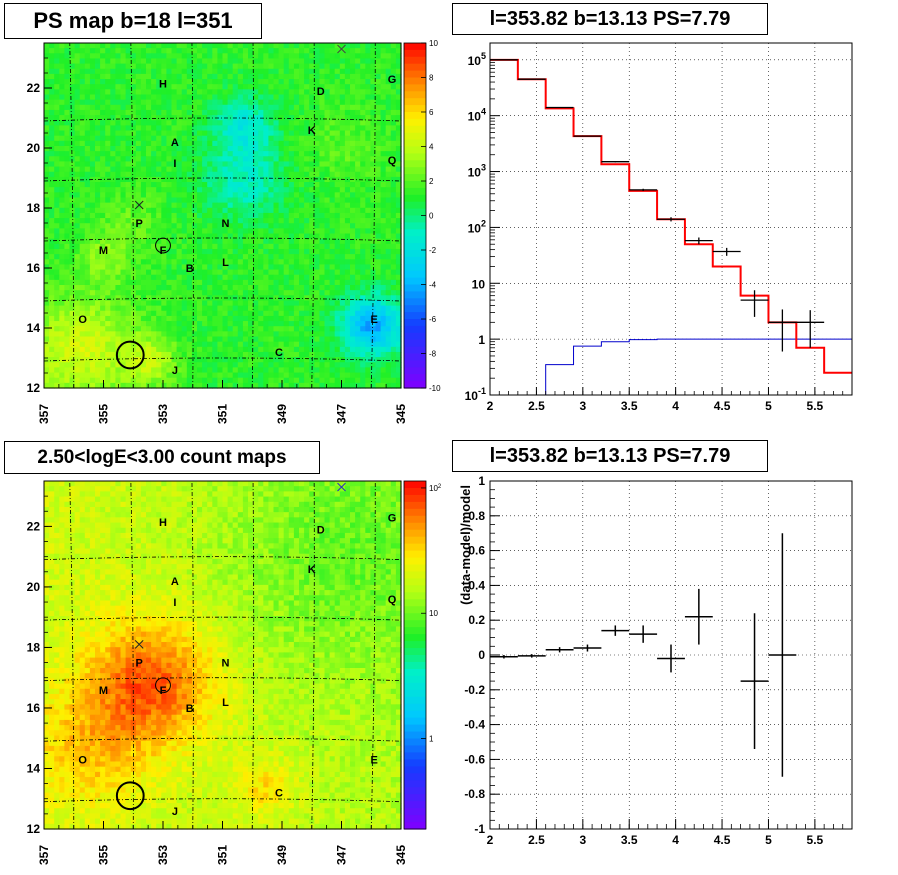  Describe the element at coordinates (415, 60) in the screenshot. I see `colorbar-segment` at that location.